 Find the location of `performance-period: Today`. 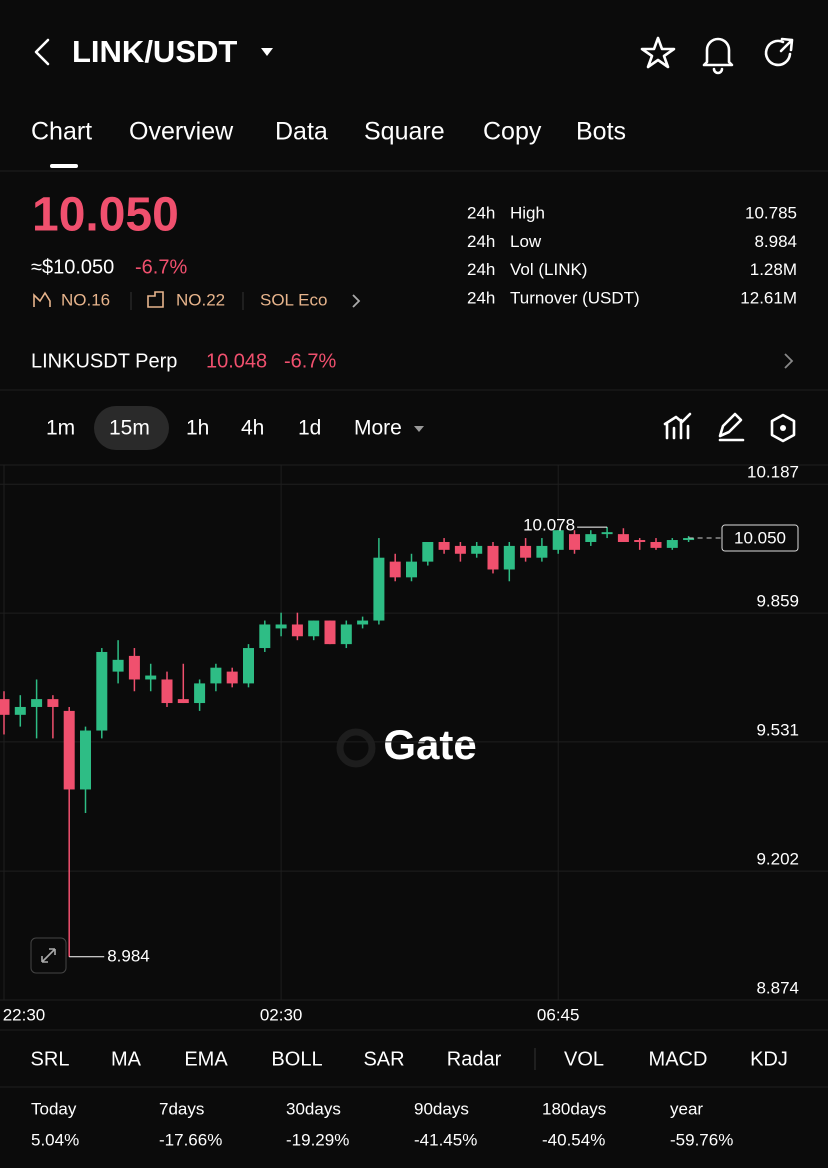

performance-period: Today is located at coordinates (54, 1108).